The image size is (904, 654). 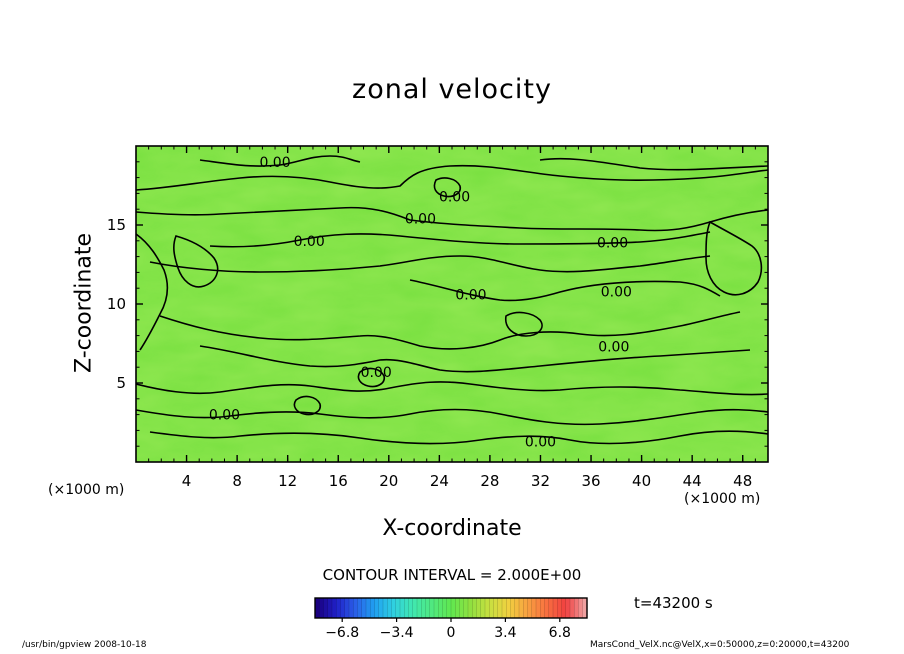 What do you see at coordinates (342, 633) in the screenshot?
I see `colorbar-tick-label: −6.8` at bounding box center [342, 633].